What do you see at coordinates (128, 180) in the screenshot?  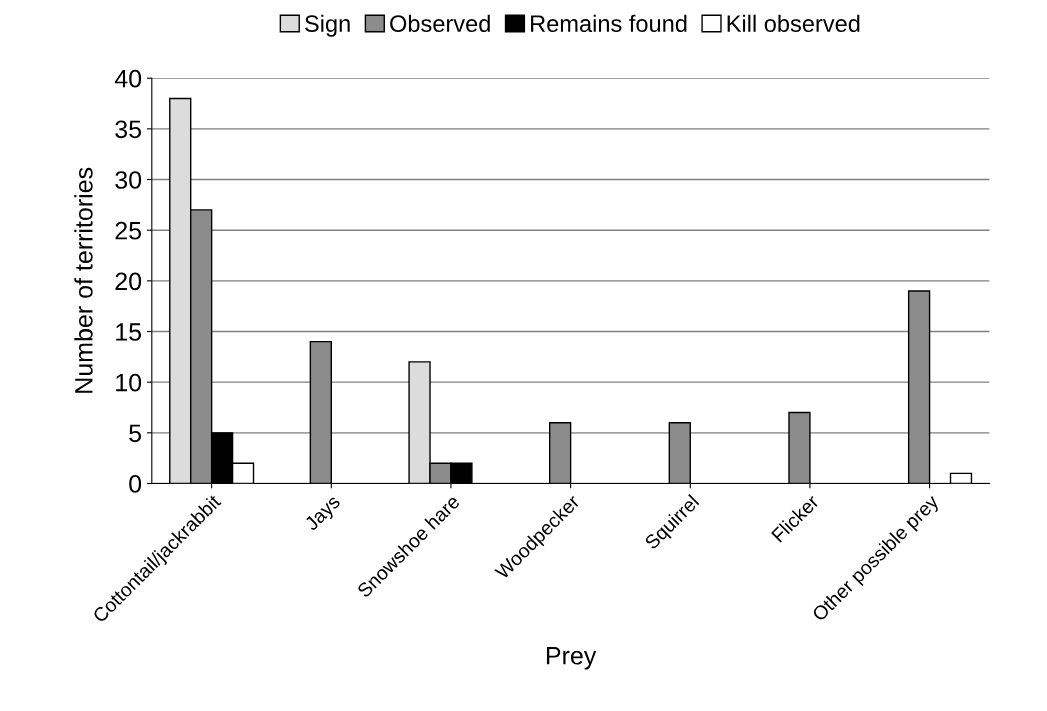 I see `y-tick-label: 30` at bounding box center [128, 180].